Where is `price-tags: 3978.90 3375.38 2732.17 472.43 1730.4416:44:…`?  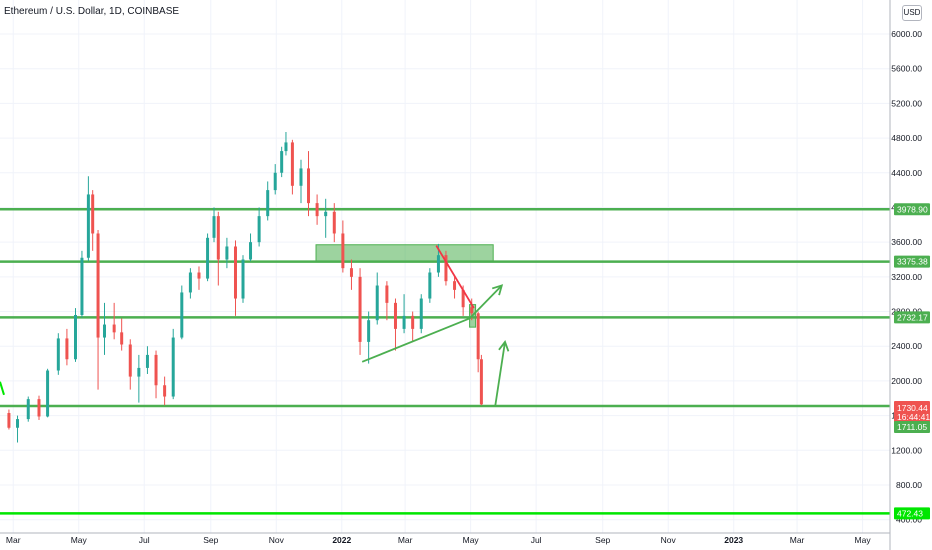
price-tags: 3978.90 3375.38 2732.17 472.43 1730.4416:44:… is located at coordinates (912, 361).